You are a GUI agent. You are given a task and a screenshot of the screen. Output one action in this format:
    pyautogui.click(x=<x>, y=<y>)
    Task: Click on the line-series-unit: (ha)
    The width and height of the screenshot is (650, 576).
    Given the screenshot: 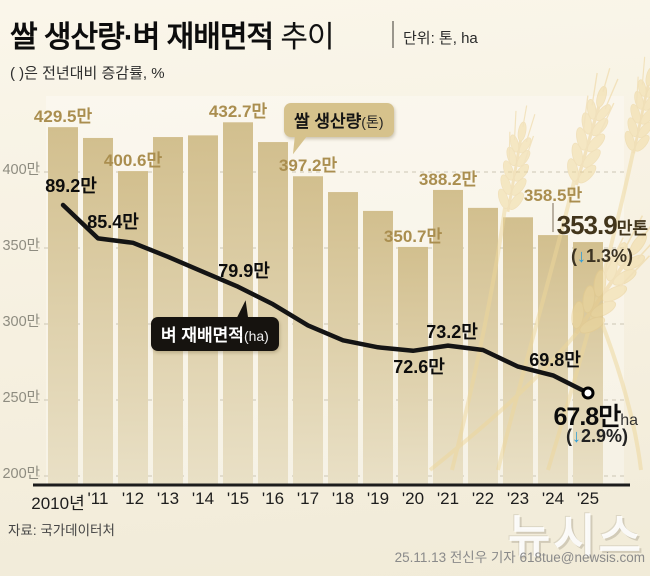 What is the action you would take?
    pyautogui.click(x=256, y=336)
    